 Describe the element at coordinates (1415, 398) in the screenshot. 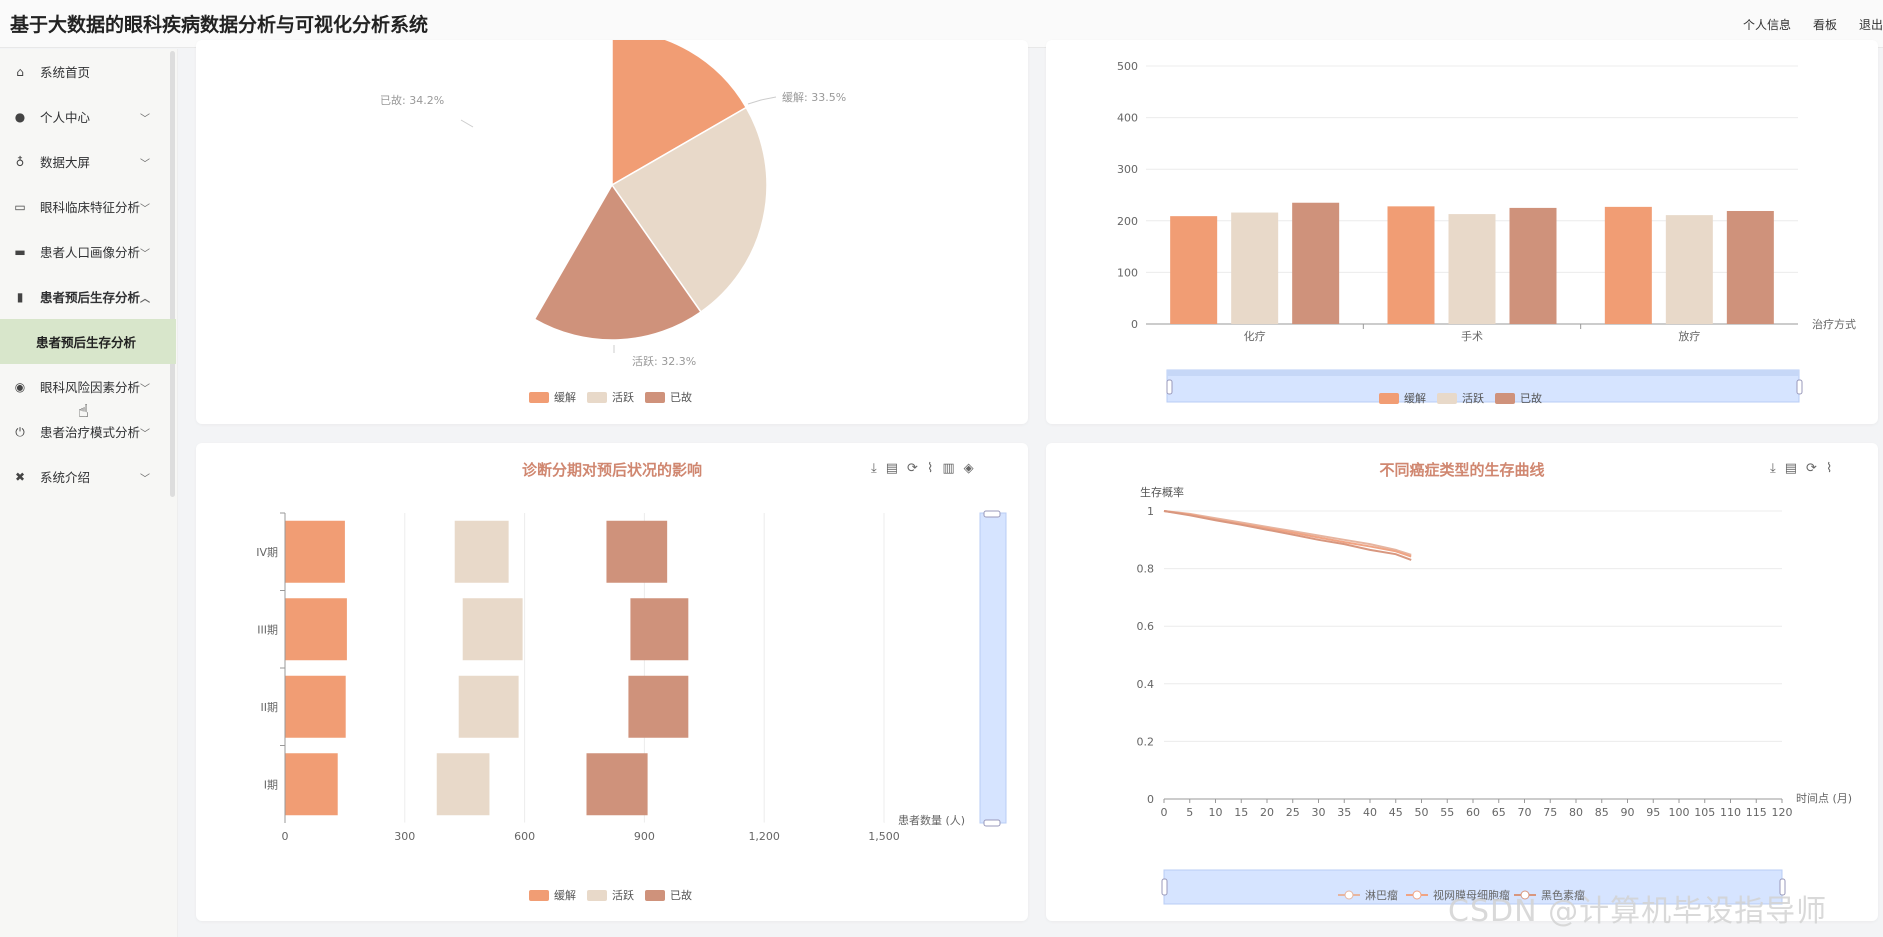

I see `bar-legend-label: 缓解` at that location.